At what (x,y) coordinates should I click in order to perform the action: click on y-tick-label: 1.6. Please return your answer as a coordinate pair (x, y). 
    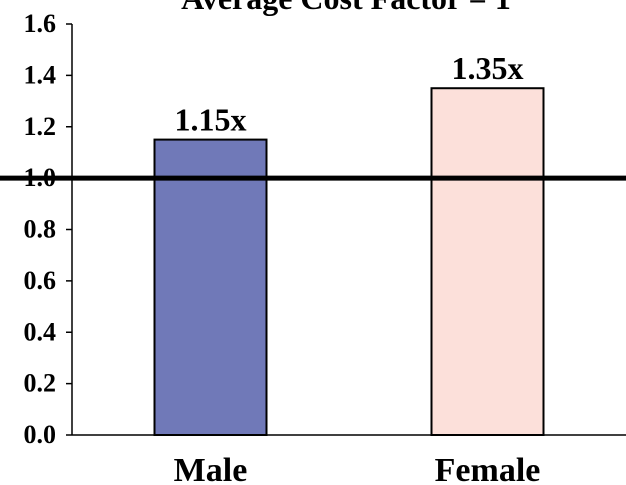
    Looking at the image, I should click on (40, 23).